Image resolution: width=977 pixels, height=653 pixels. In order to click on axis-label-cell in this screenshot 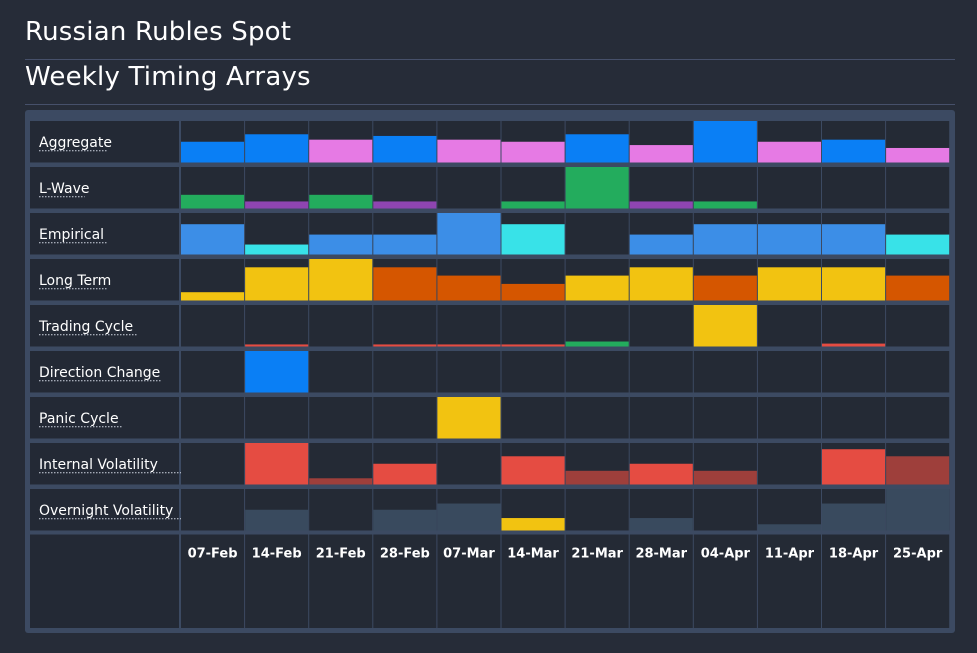, I will do `click(104, 581)`.